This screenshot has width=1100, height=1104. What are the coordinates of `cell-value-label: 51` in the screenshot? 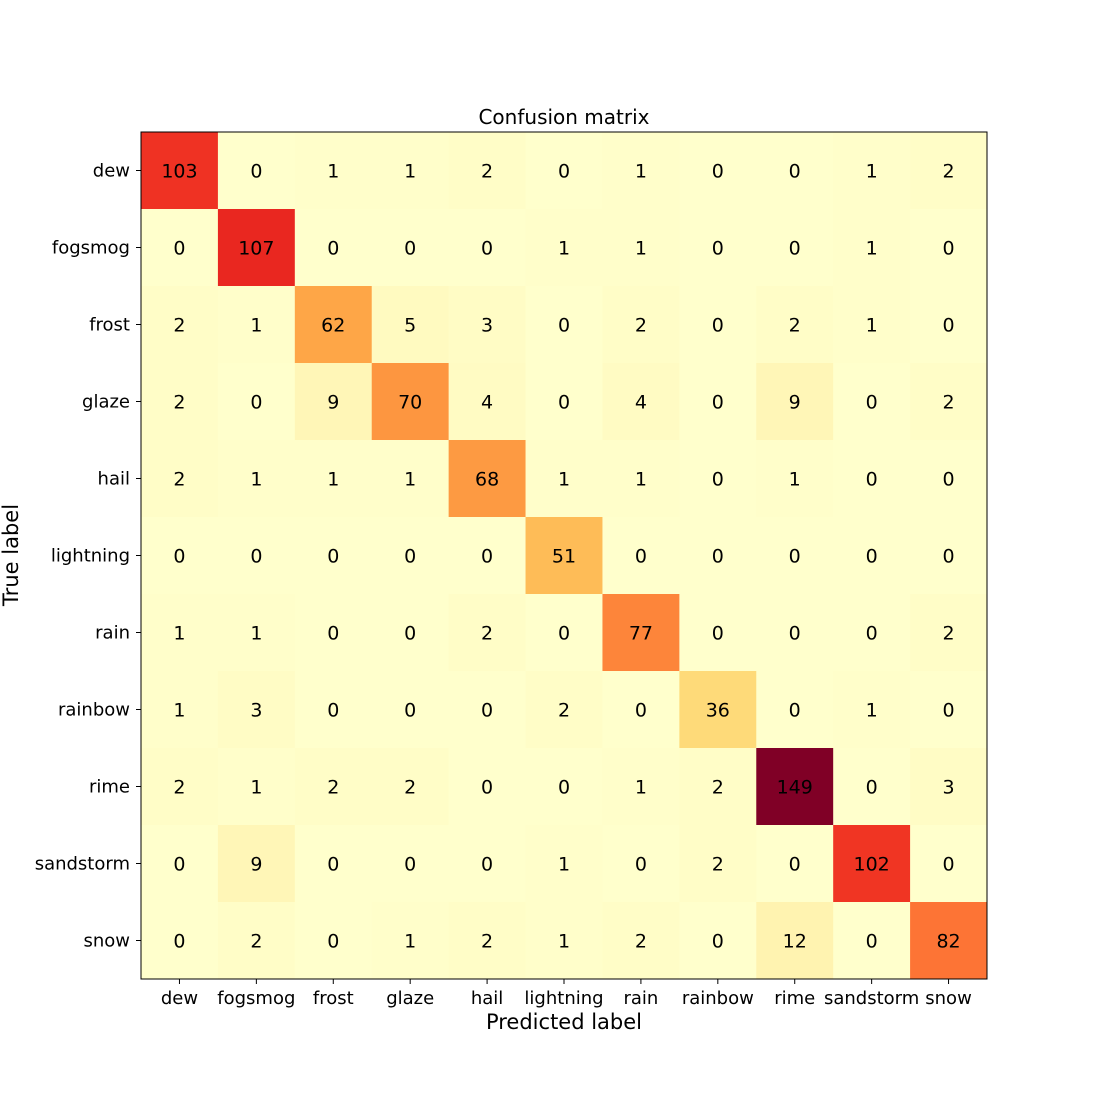 It's located at (564, 557).